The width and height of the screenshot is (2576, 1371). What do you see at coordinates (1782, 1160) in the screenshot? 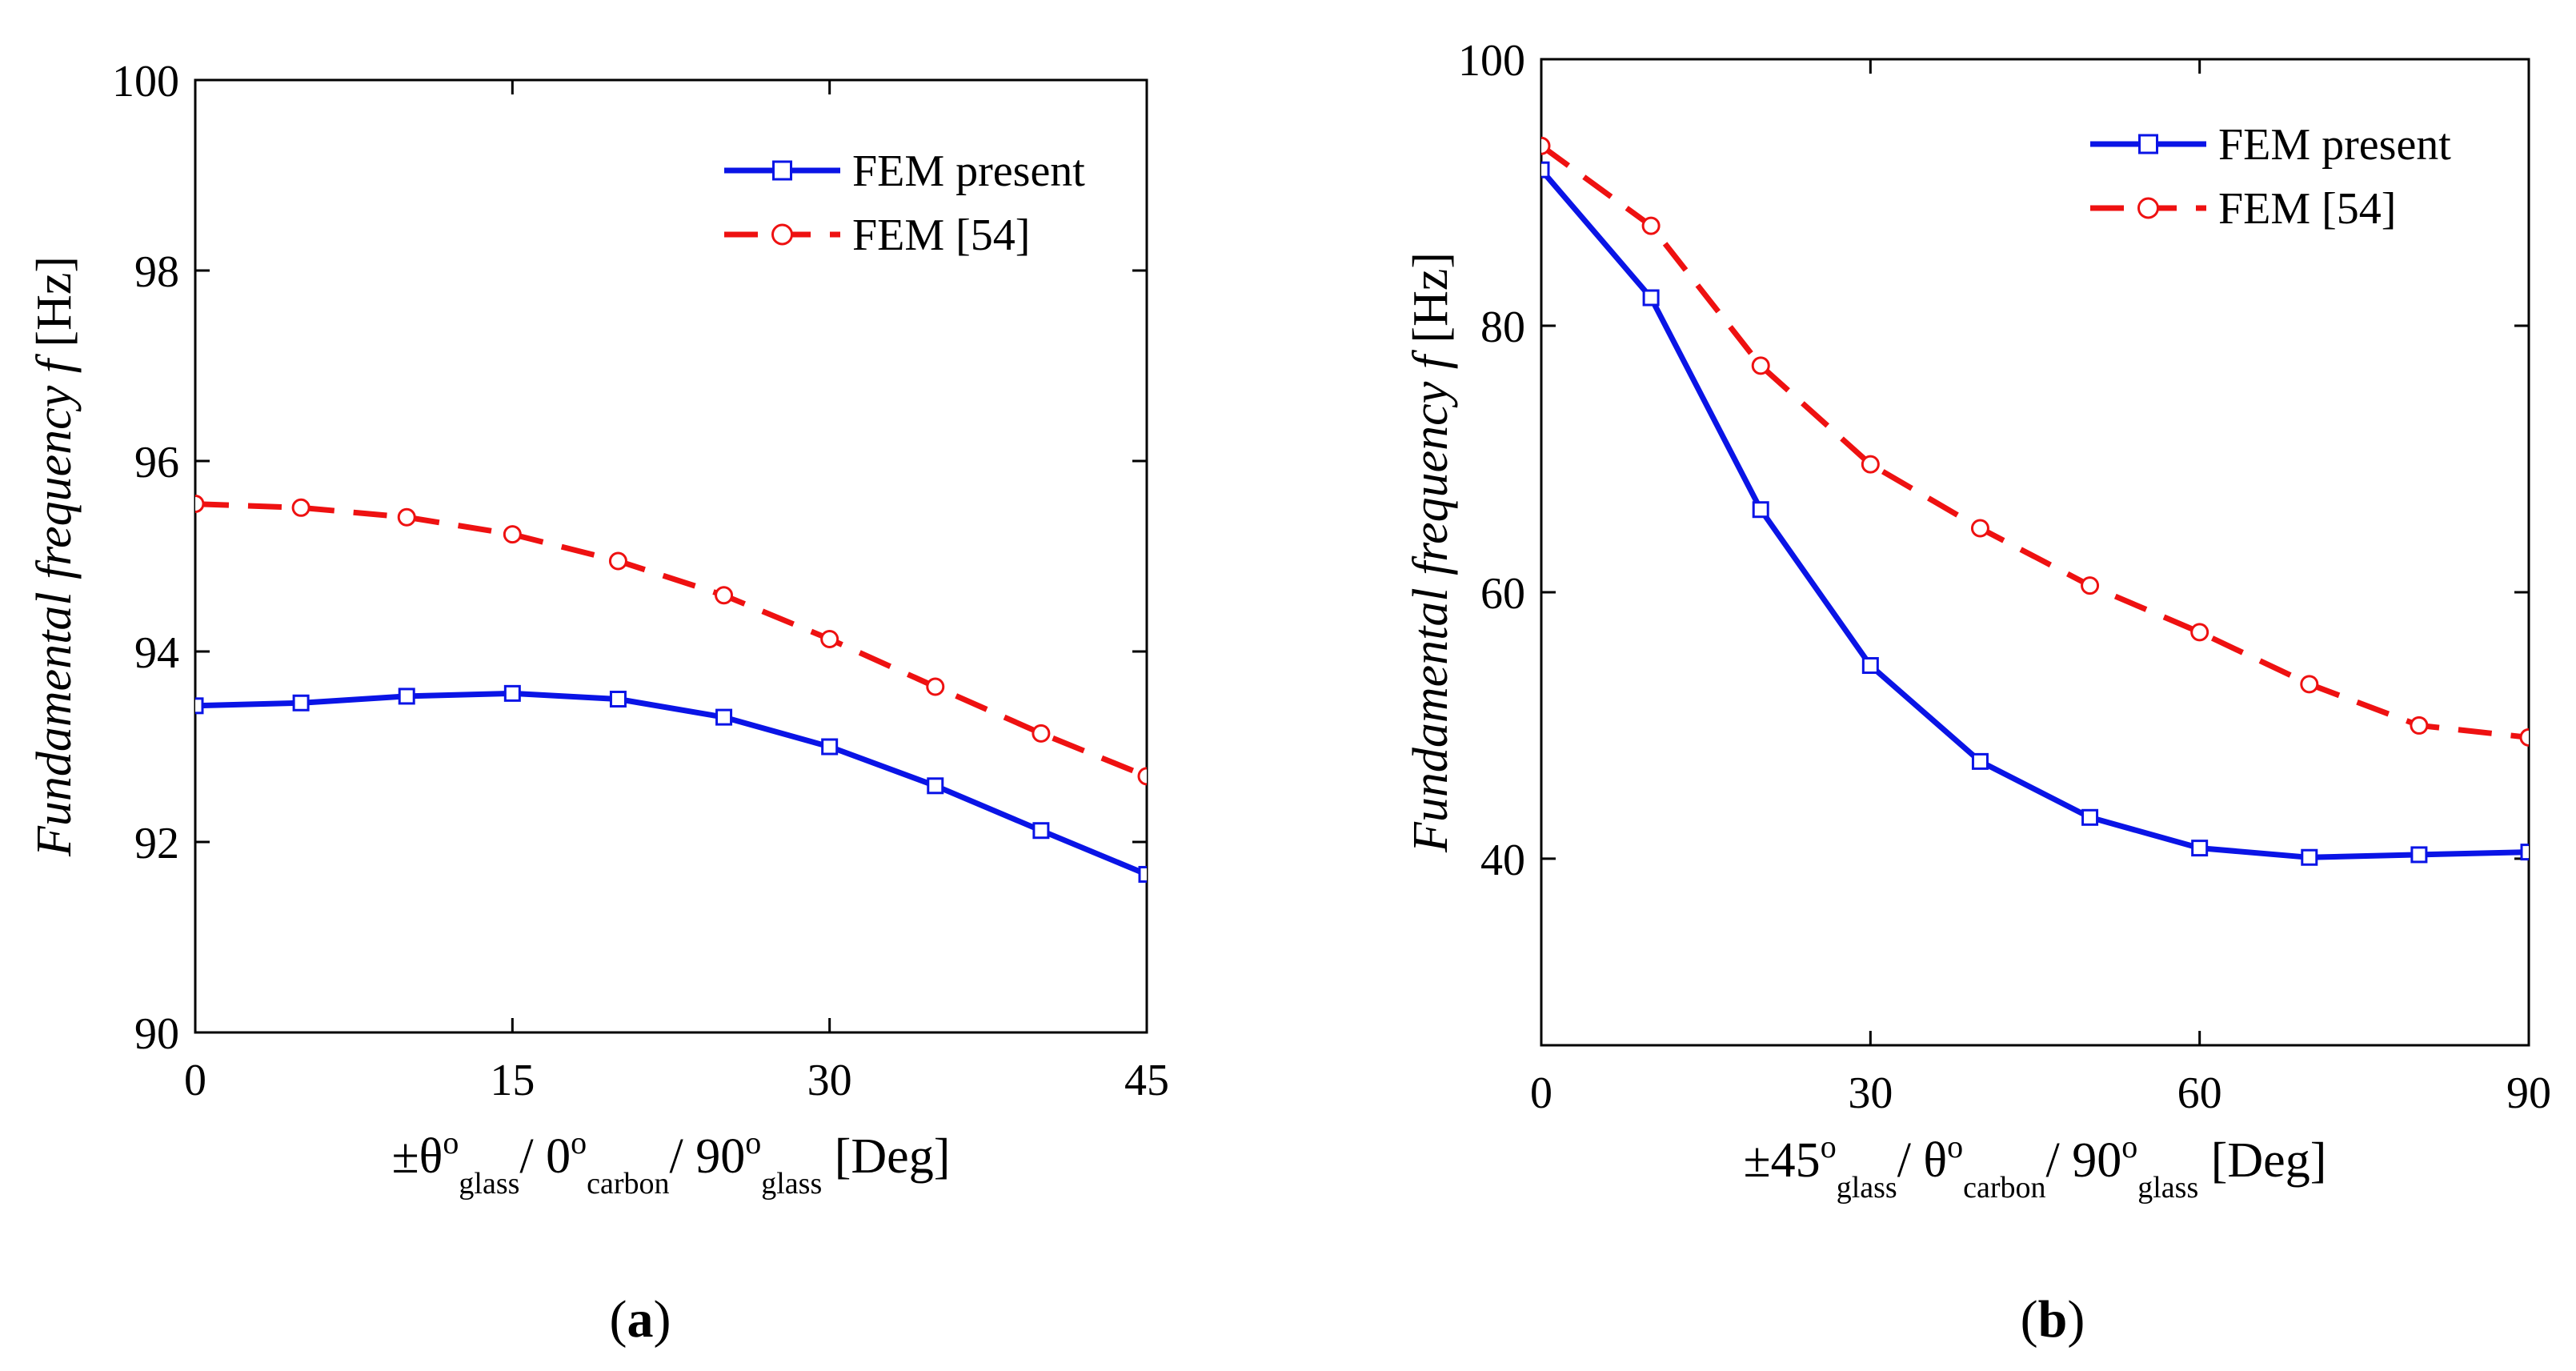
I see `x-title-part: ±45` at bounding box center [1782, 1160].